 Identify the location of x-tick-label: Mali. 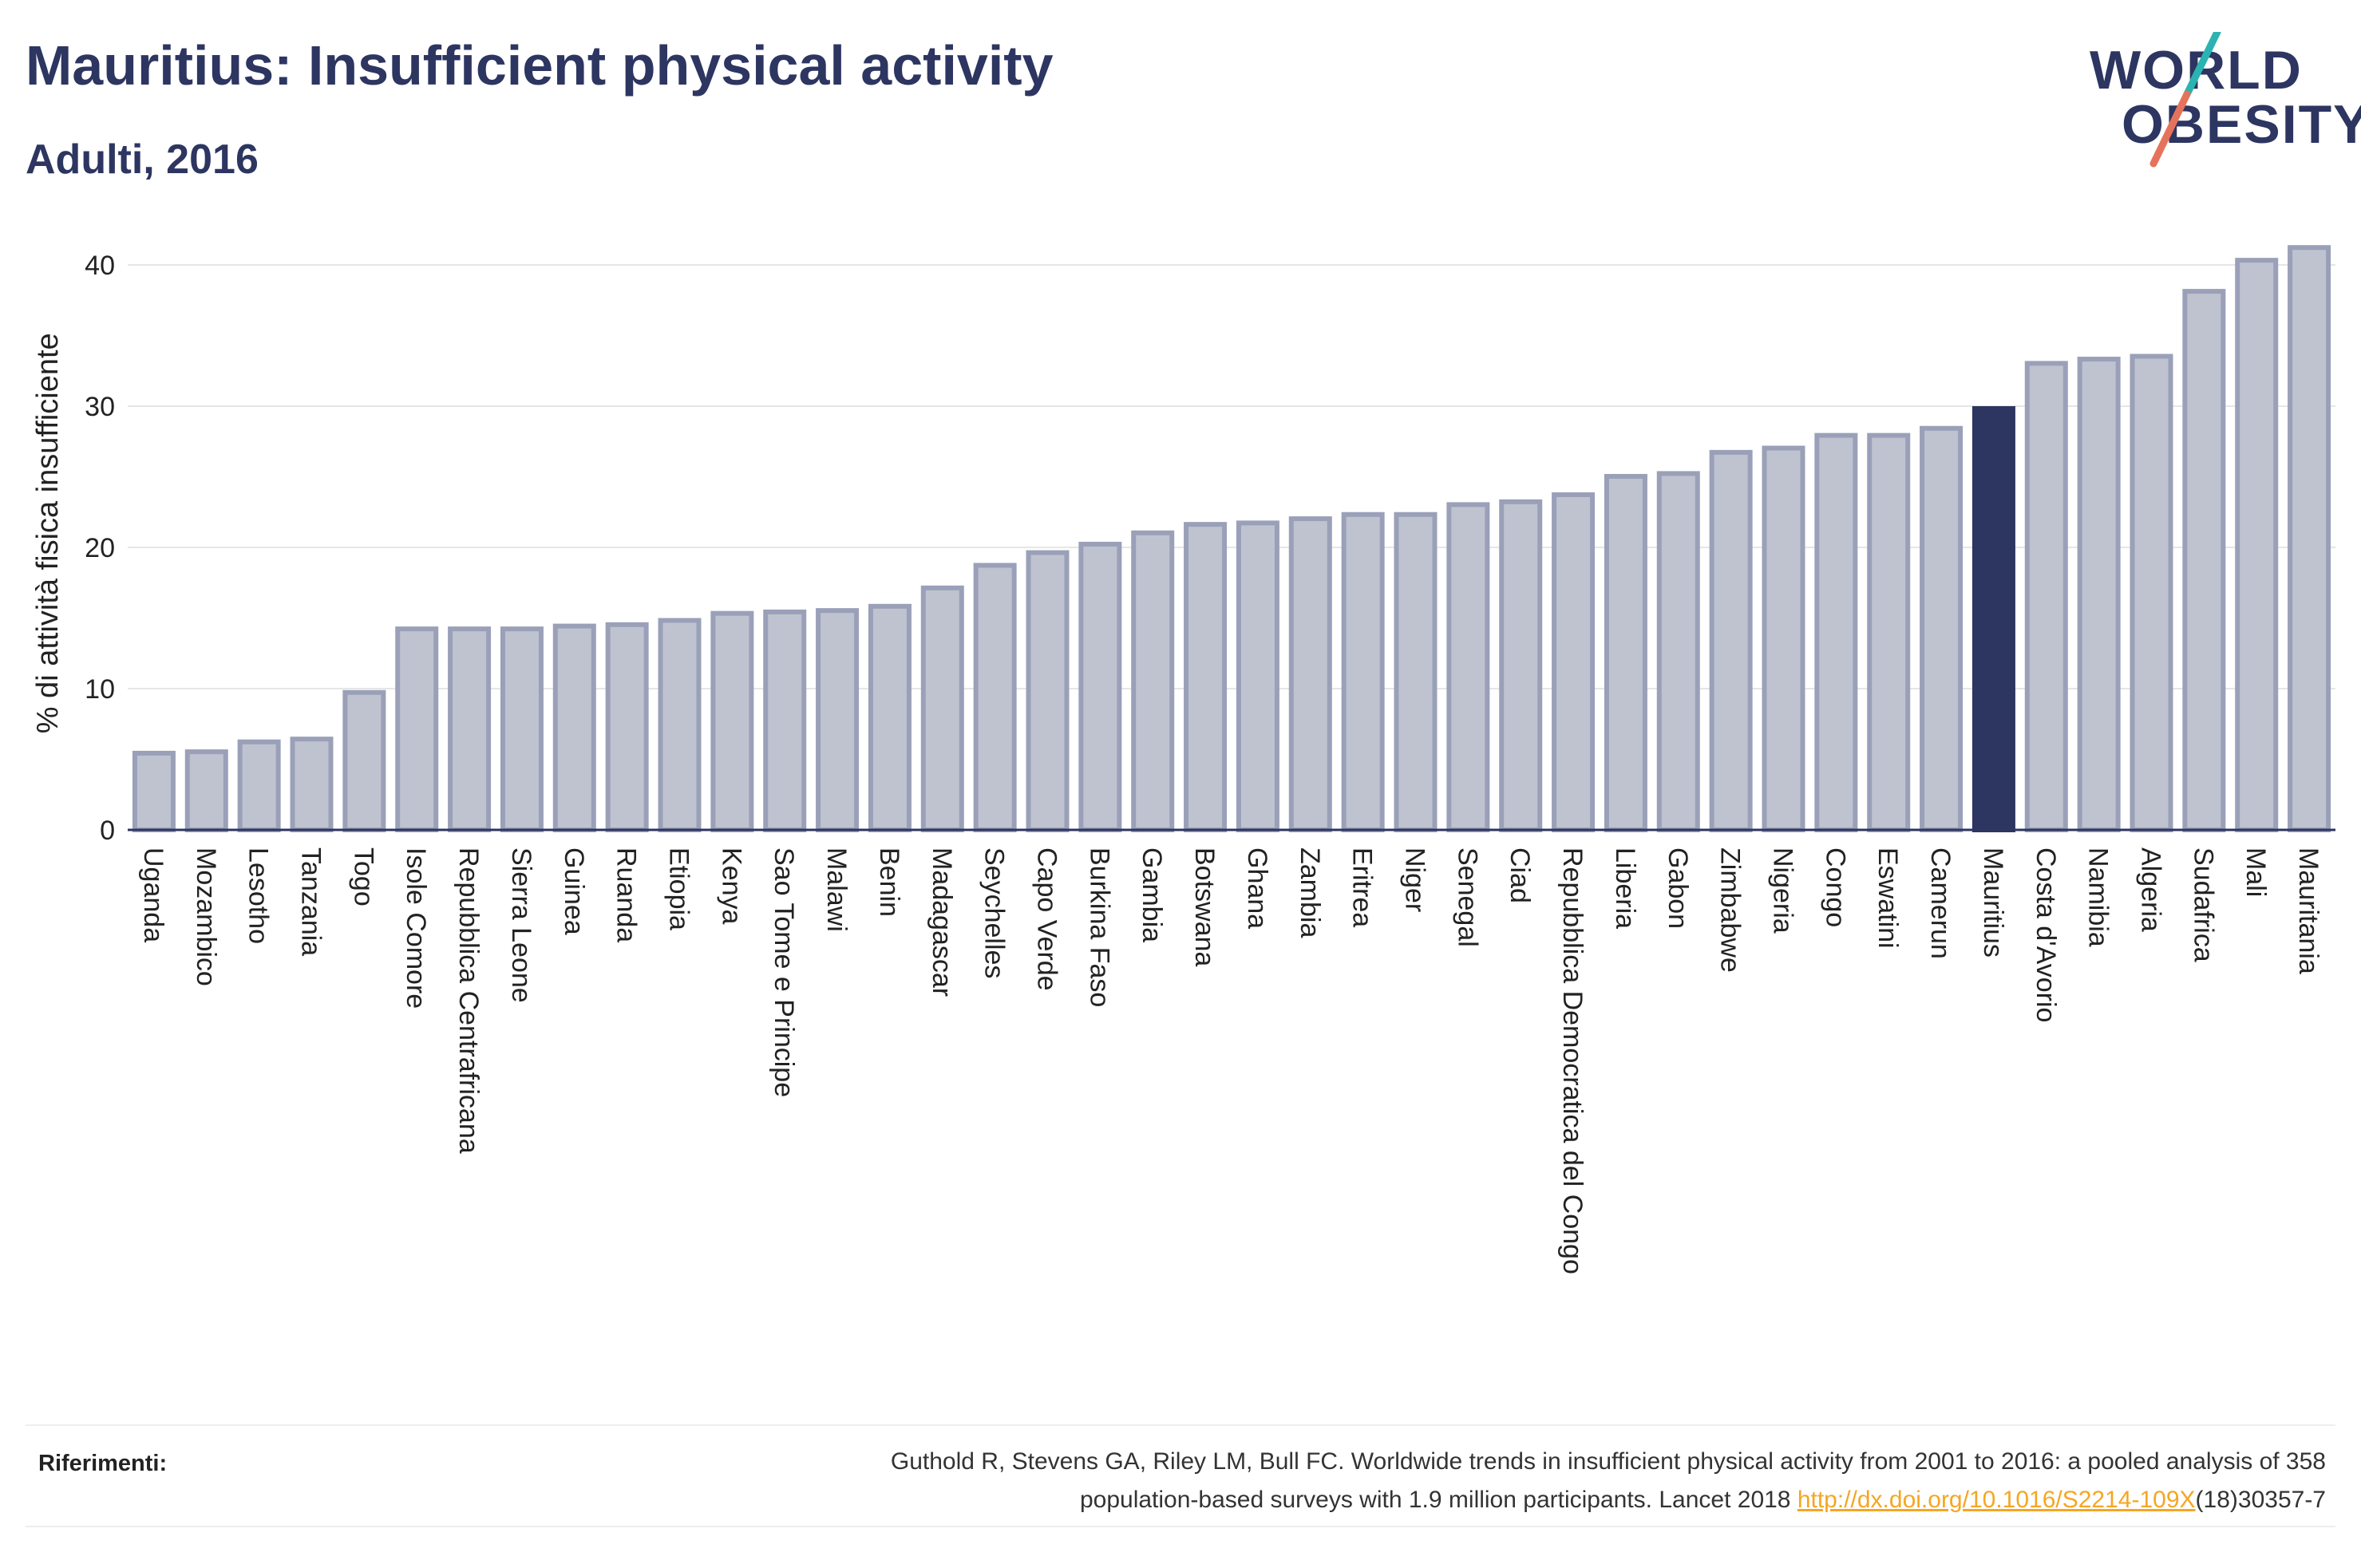
(2255, 872).